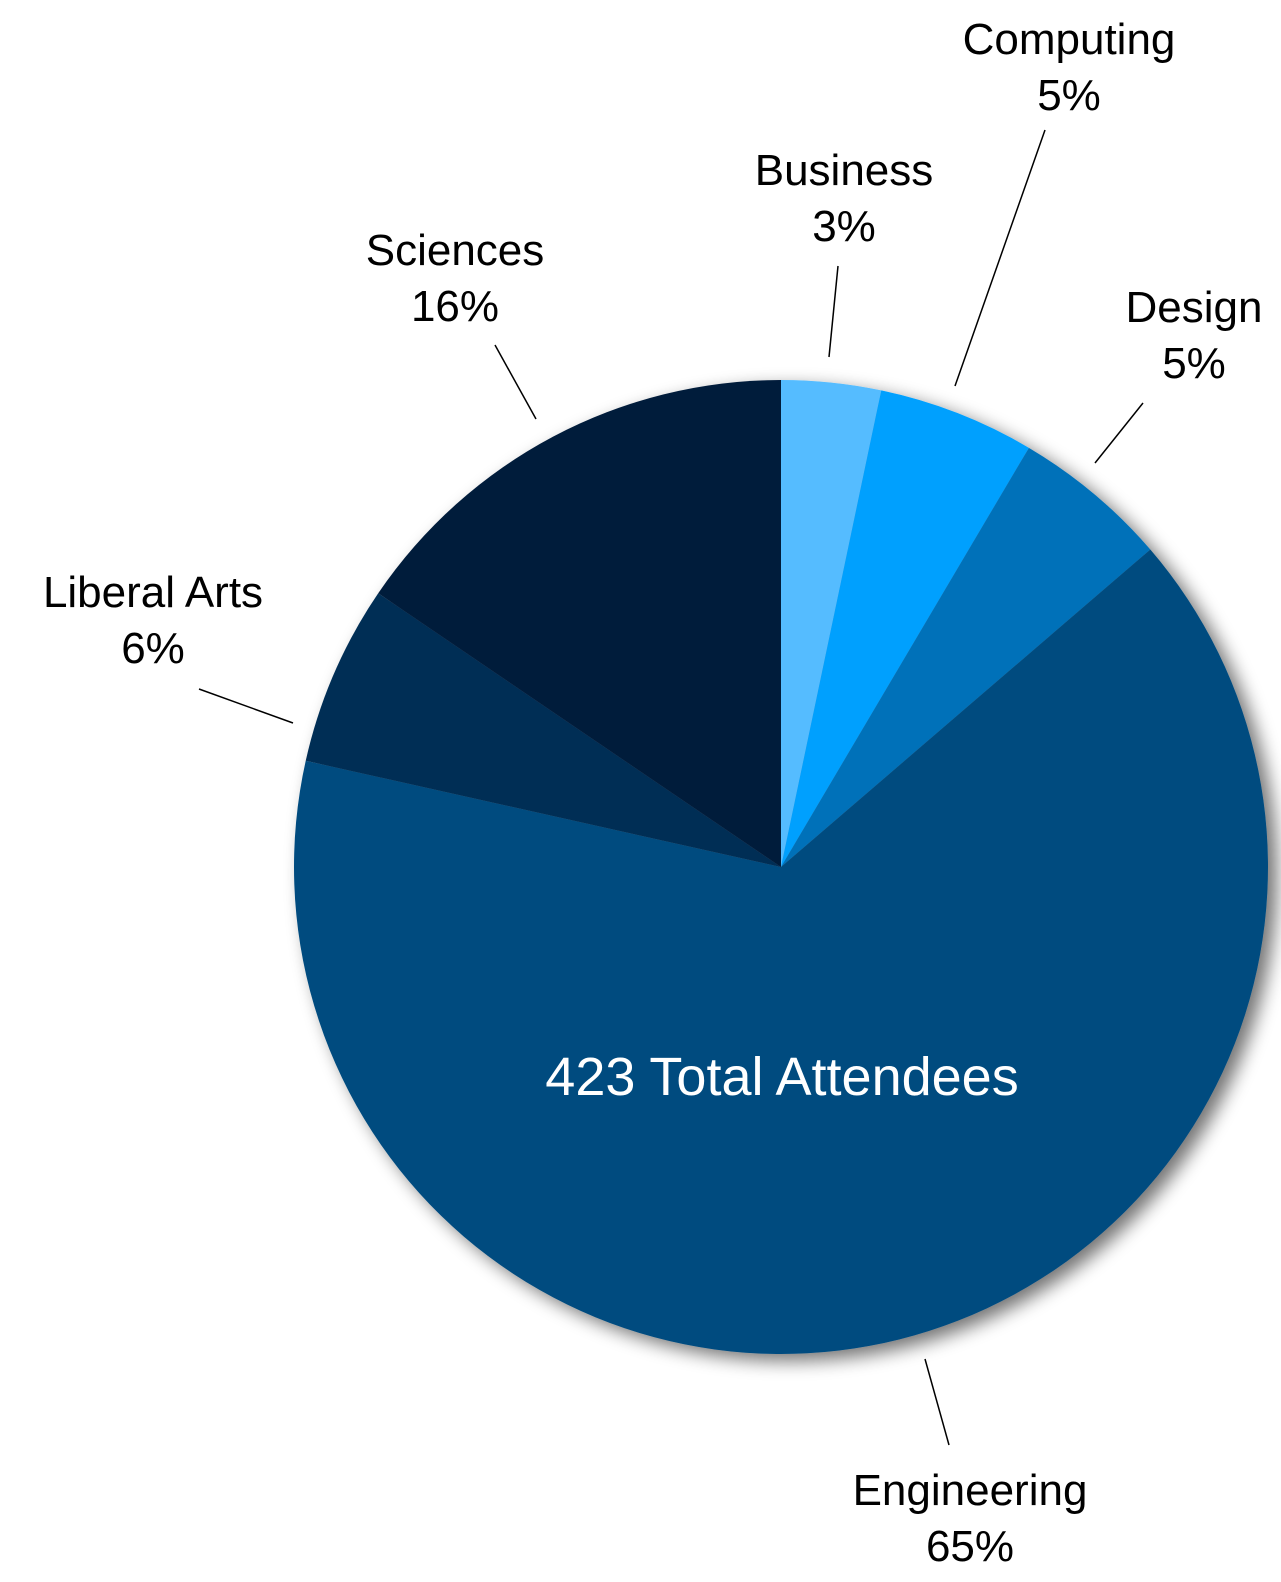  I want to click on leader-line-design, so click(1119, 433).